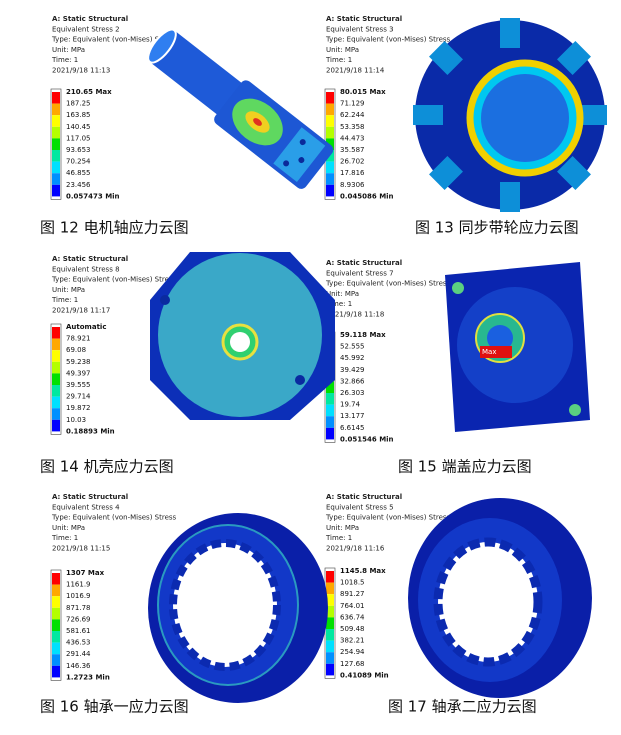 This screenshot has height=735, width=621. What do you see at coordinates (78, 115) in the screenshot?
I see `legend-label: 163.85` at bounding box center [78, 115].